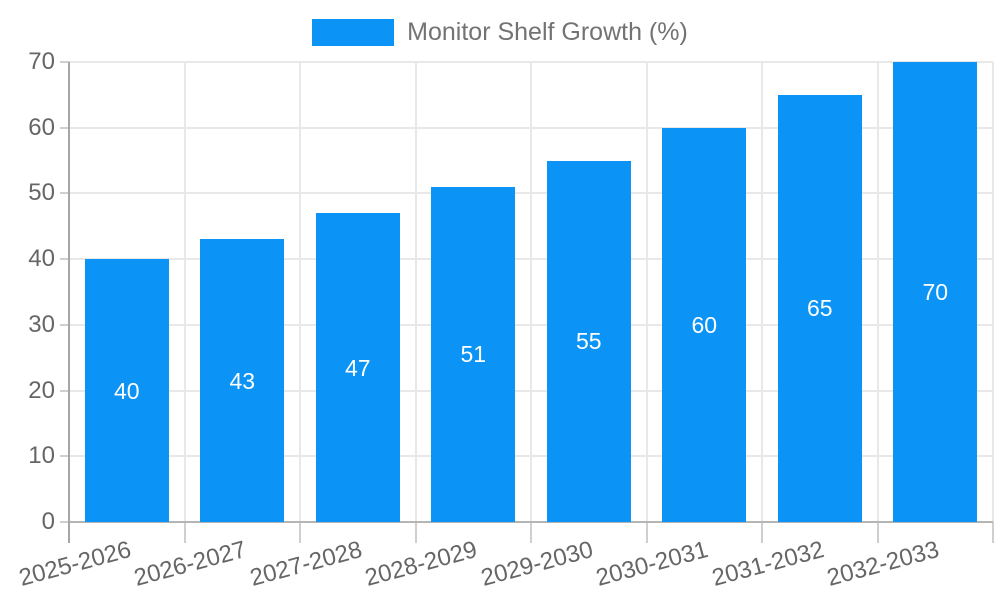 The height and width of the screenshot is (600, 1000). I want to click on y-axis-label: 10, so click(41, 456).